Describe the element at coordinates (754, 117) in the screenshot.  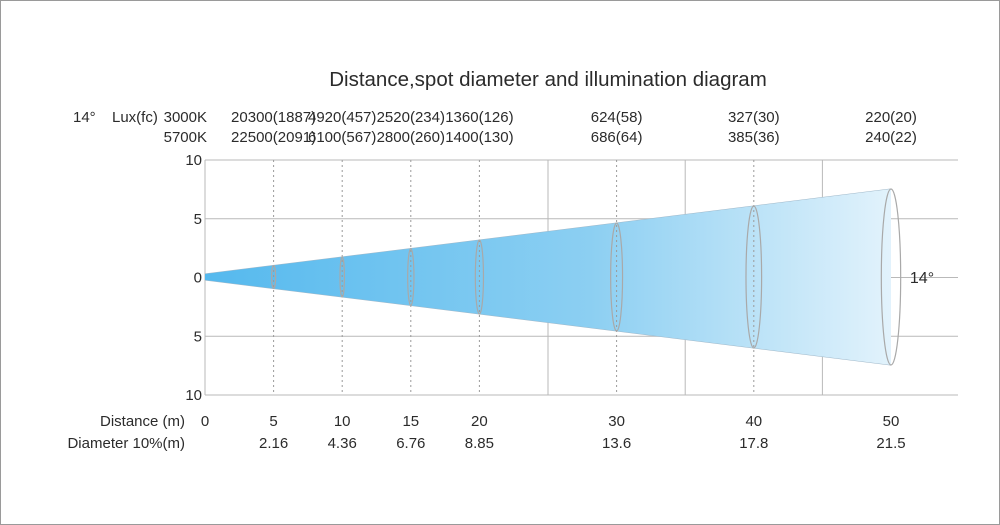
I see `lux-value: 327(30)` at that location.